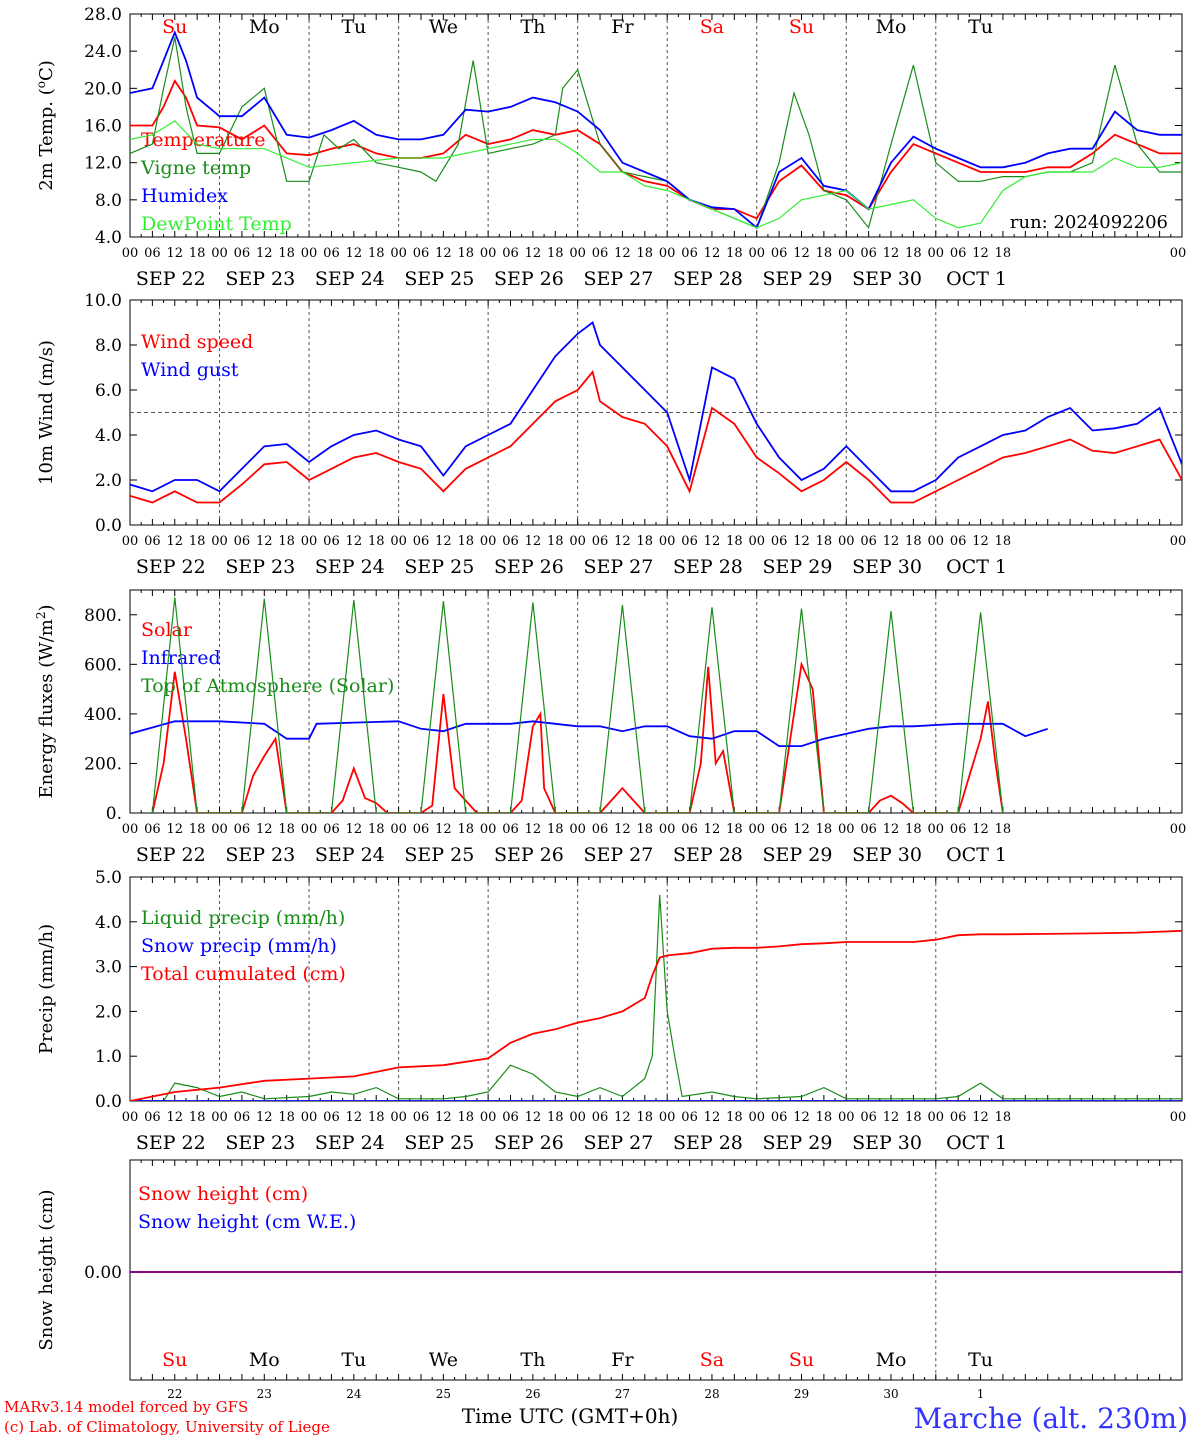 This screenshot has height=1440, width=1194. Describe the element at coordinates (532, 1394) in the screenshot. I see `day-number: 26` at that location.